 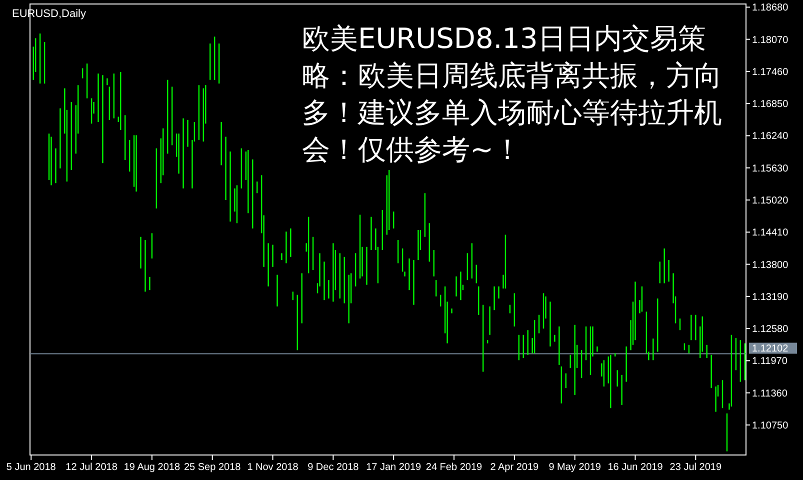 What do you see at coordinates (454, 467) in the screenshot?
I see `x-tick-label: 24 Feb 2019` at bounding box center [454, 467].